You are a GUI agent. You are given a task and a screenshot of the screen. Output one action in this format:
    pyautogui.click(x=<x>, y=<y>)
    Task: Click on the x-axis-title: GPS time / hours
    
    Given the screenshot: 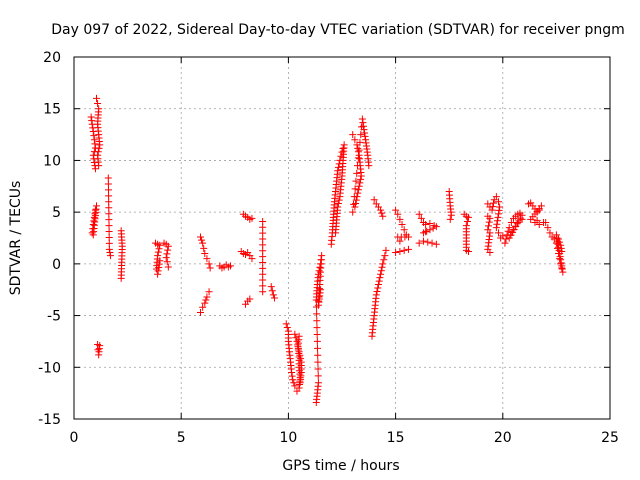 What is the action you would take?
    pyautogui.click(x=340, y=466)
    